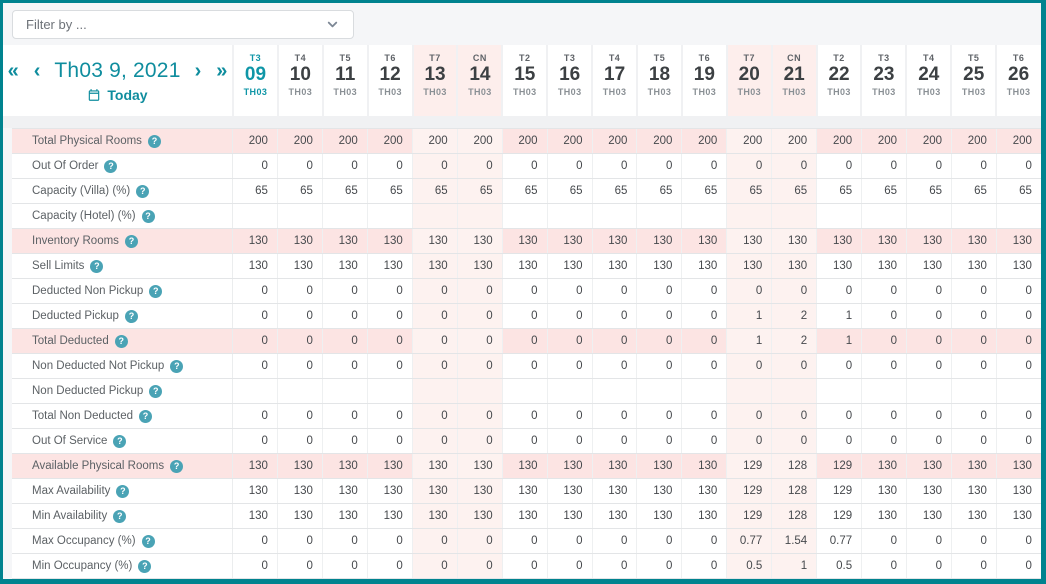  I want to click on table-row: Total Non Deducted? 0 0 0 0 0 0 0 0 0 0 0 0 0 0 0 0 0 0, so click(526, 416).